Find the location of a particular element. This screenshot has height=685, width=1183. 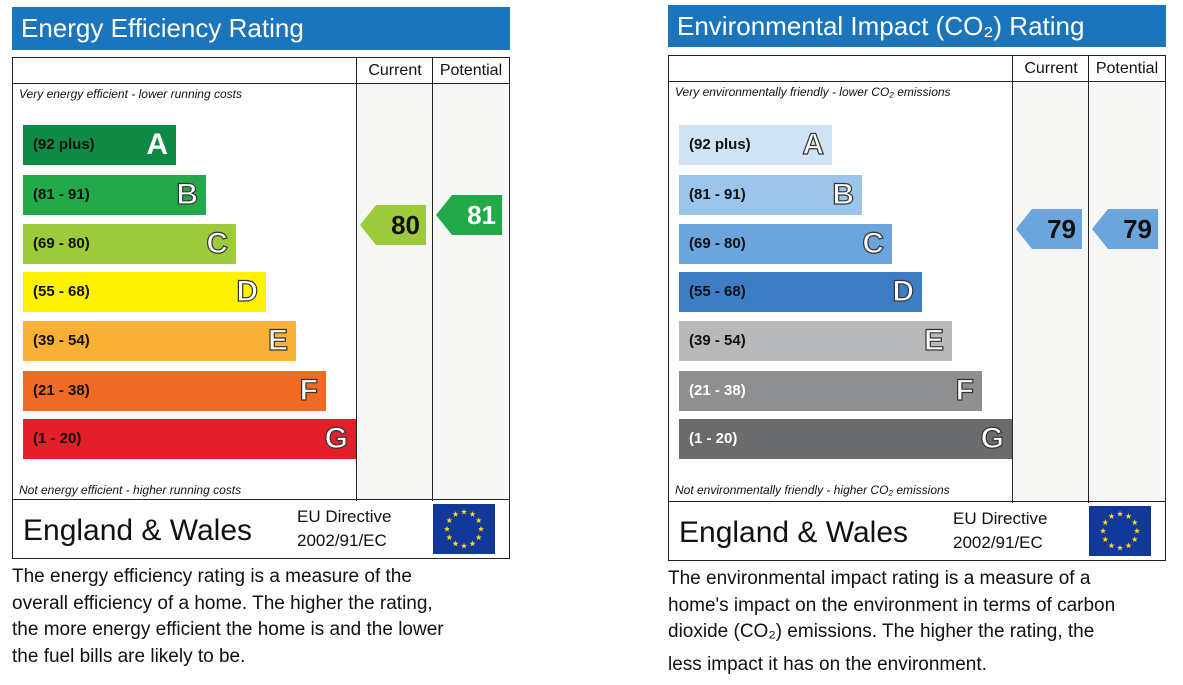

description-line: the fuel bills are likely to be. is located at coordinates (129, 656).